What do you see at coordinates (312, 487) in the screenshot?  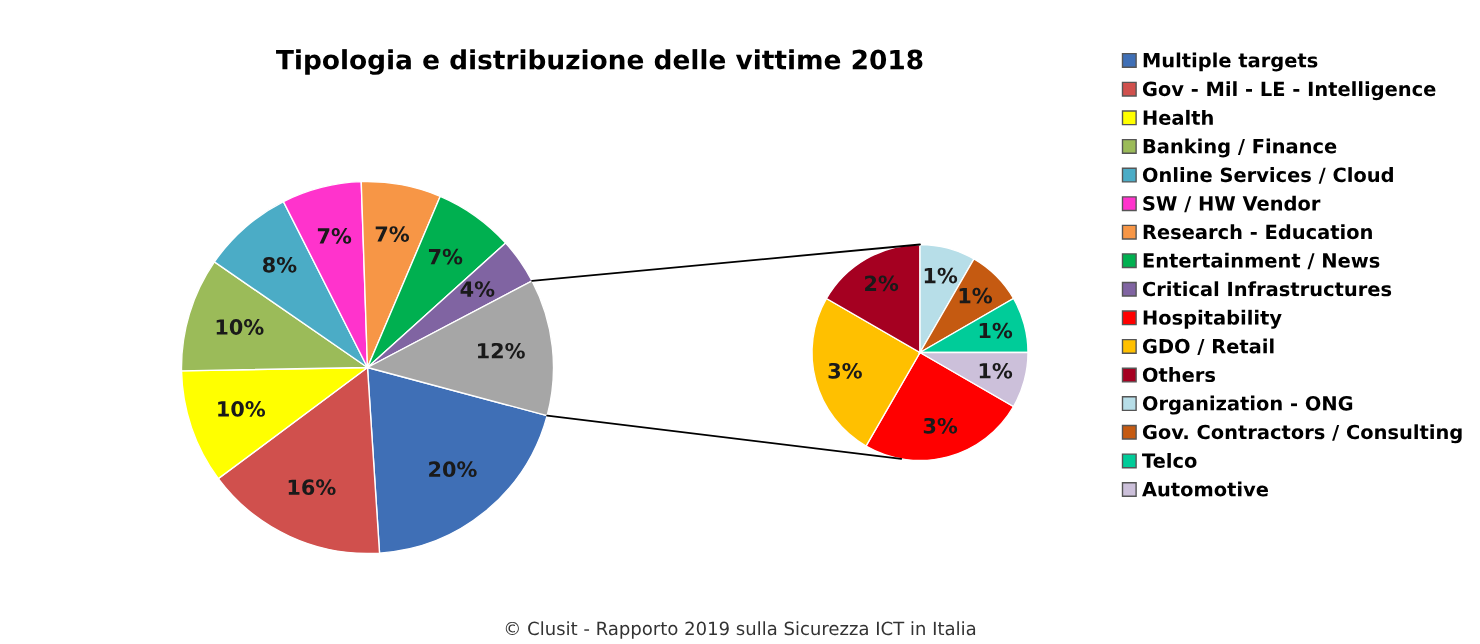 I see `data-label: 16%` at bounding box center [312, 487].